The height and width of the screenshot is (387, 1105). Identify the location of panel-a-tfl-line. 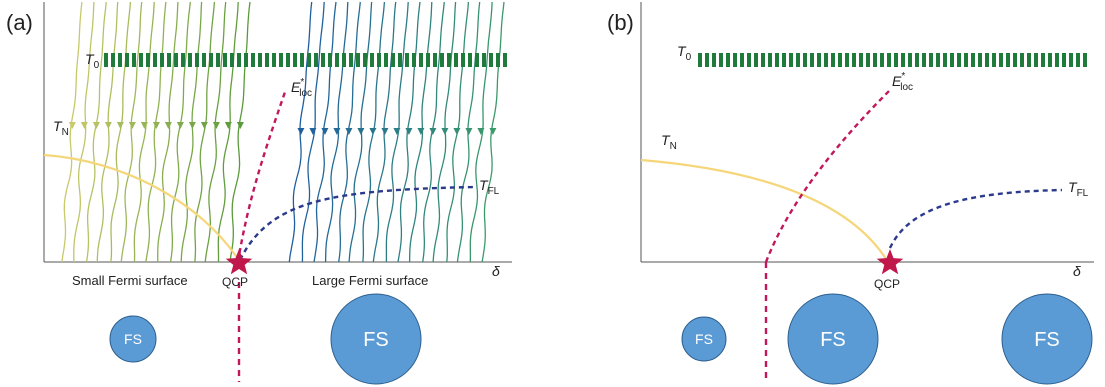
(357, 223).